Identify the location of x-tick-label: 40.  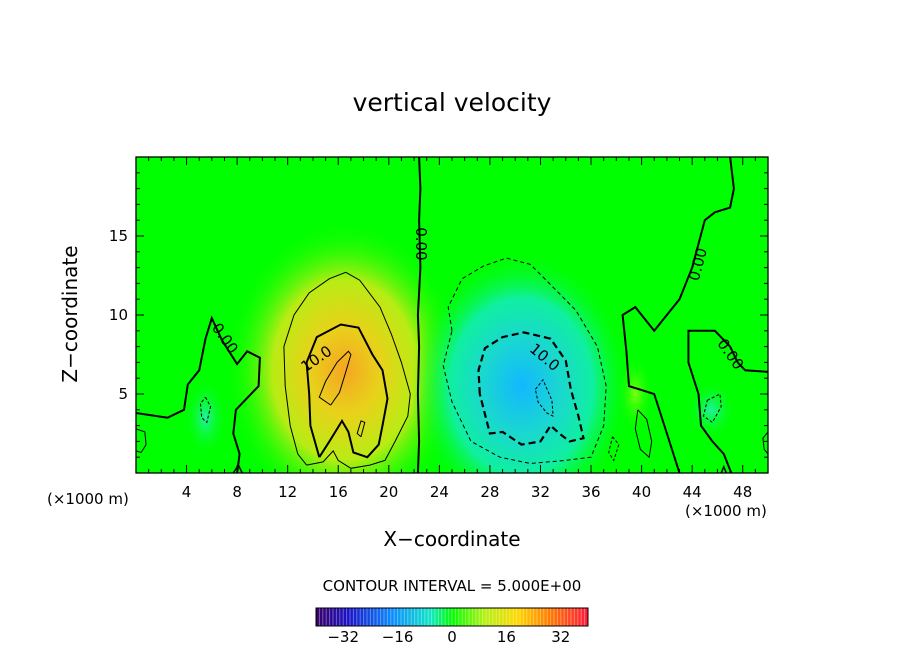
(641, 492).